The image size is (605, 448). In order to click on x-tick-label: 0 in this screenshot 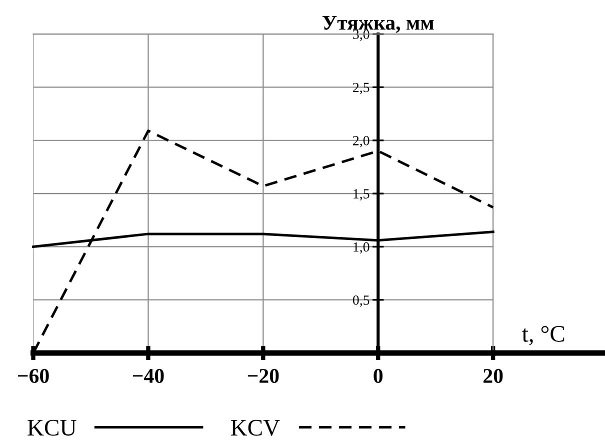, I will do `click(378, 375)`.